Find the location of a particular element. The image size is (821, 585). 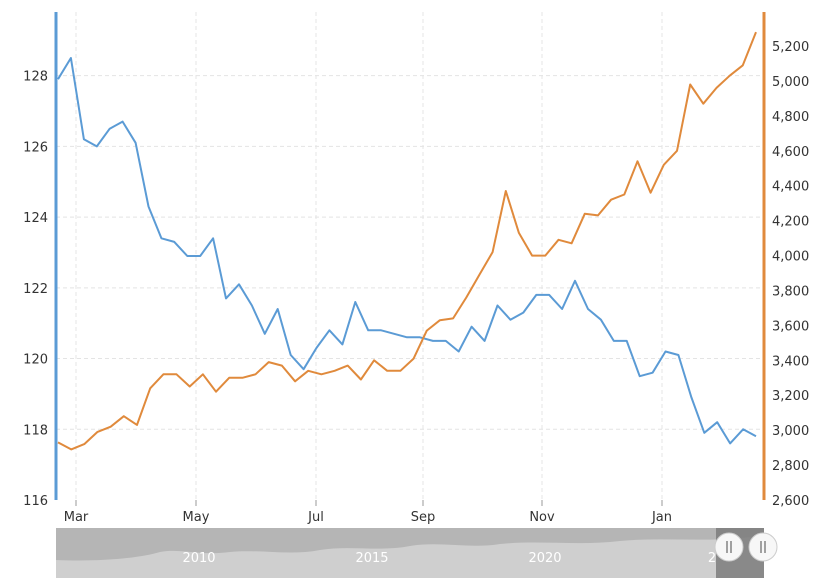

right-tick-label: 3,000 is located at coordinates (790, 431).